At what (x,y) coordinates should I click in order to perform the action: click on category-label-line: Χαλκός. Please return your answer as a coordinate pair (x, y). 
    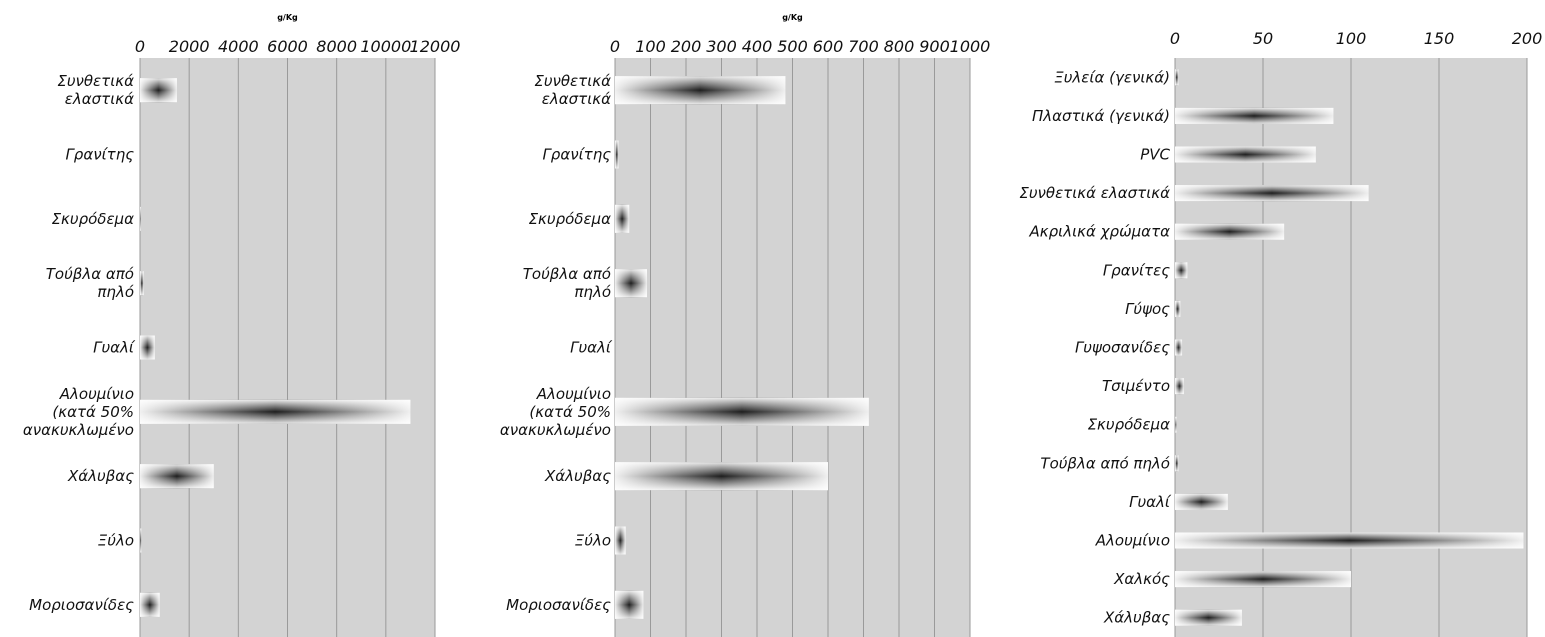
    Looking at the image, I should click on (1141, 579).